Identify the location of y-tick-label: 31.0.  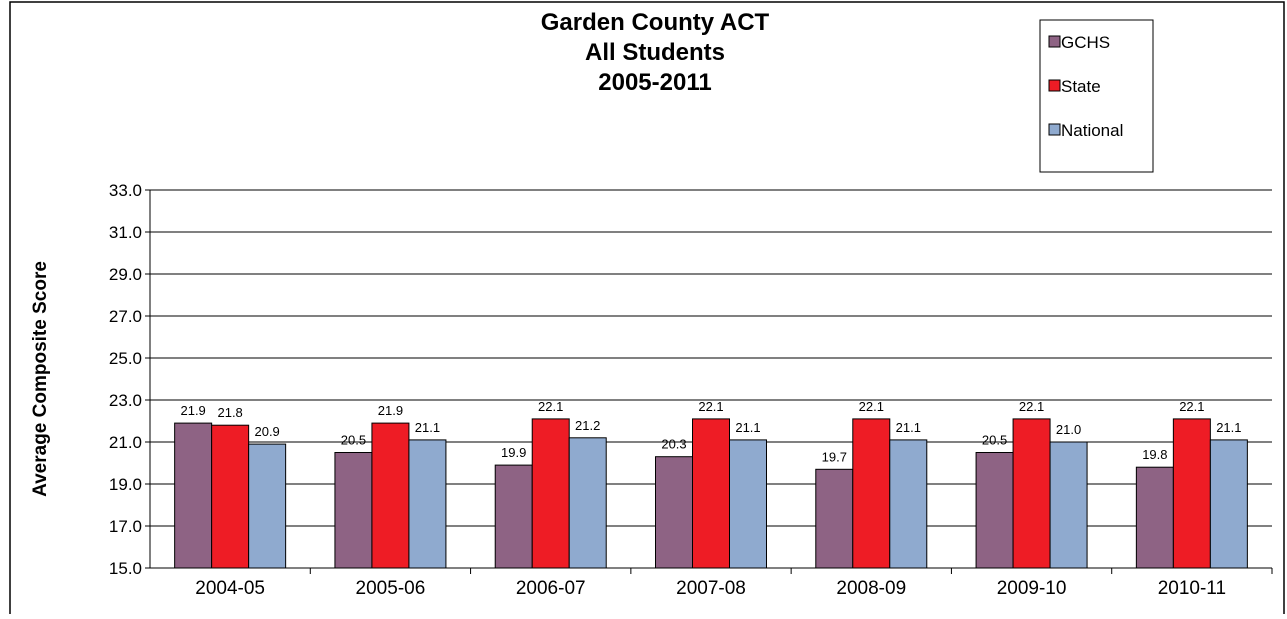
(125, 232).